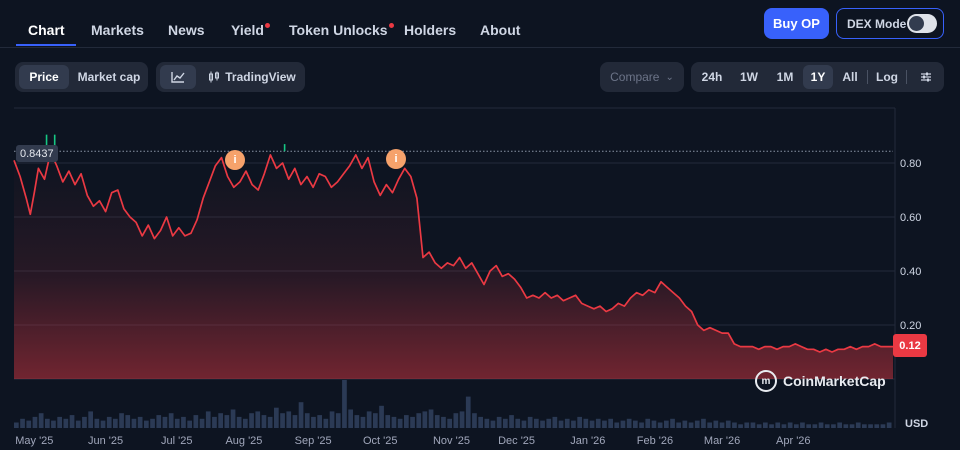 The image size is (960, 450). What do you see at coordinates (451, 441) in the screenshot?
I see `x-tick-label: Nov '25` at bounding box center [451, 441].